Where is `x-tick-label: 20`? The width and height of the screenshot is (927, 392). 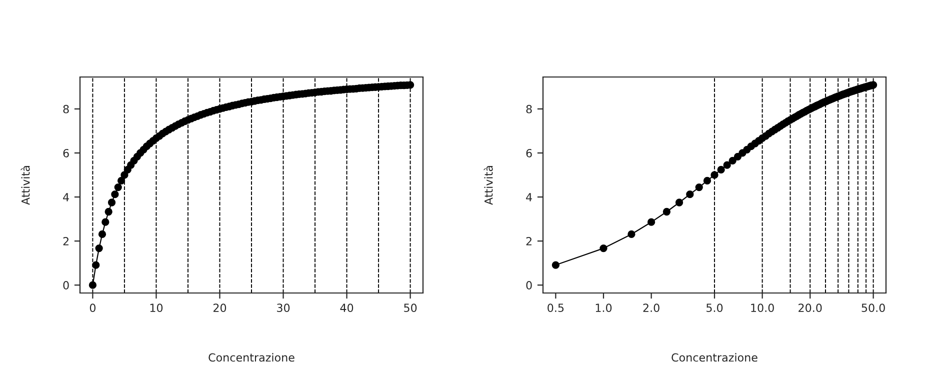 x-tick-label: 20 is located at coordinates (219, 308).